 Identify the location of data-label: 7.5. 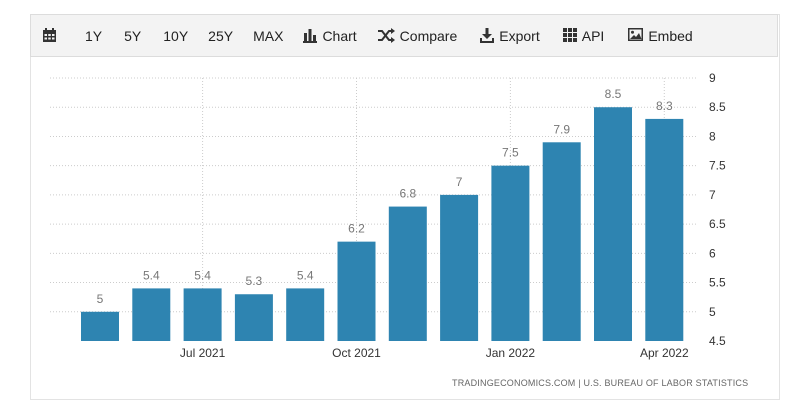
(510, 153).